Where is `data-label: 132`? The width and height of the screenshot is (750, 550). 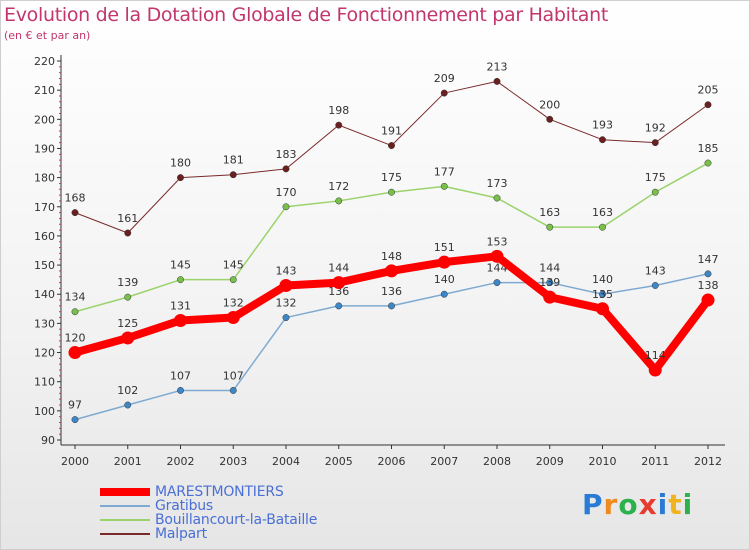
data-label: 132 is located at coordinates (286, 303).